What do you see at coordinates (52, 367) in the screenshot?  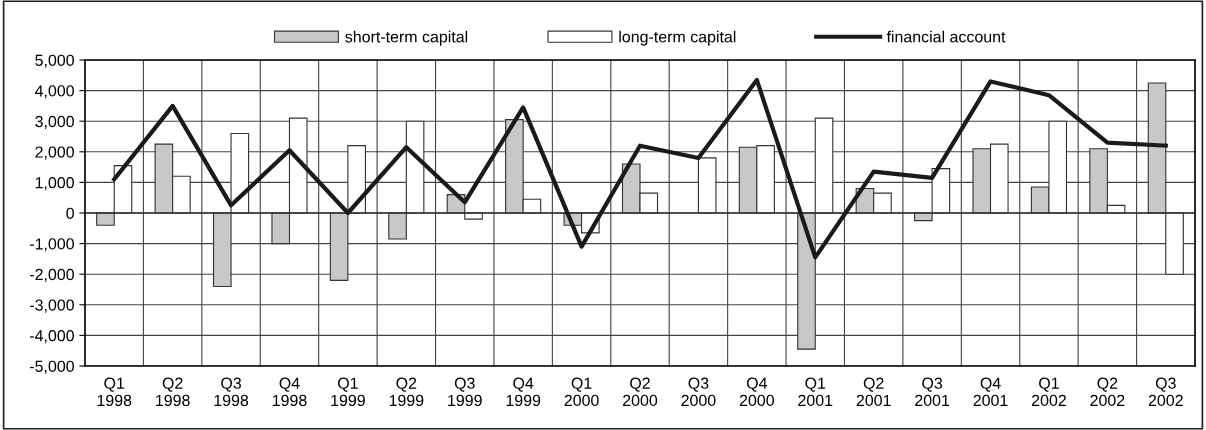 I see `y-tick-label: -5,000` at bounding box center [52, 367].